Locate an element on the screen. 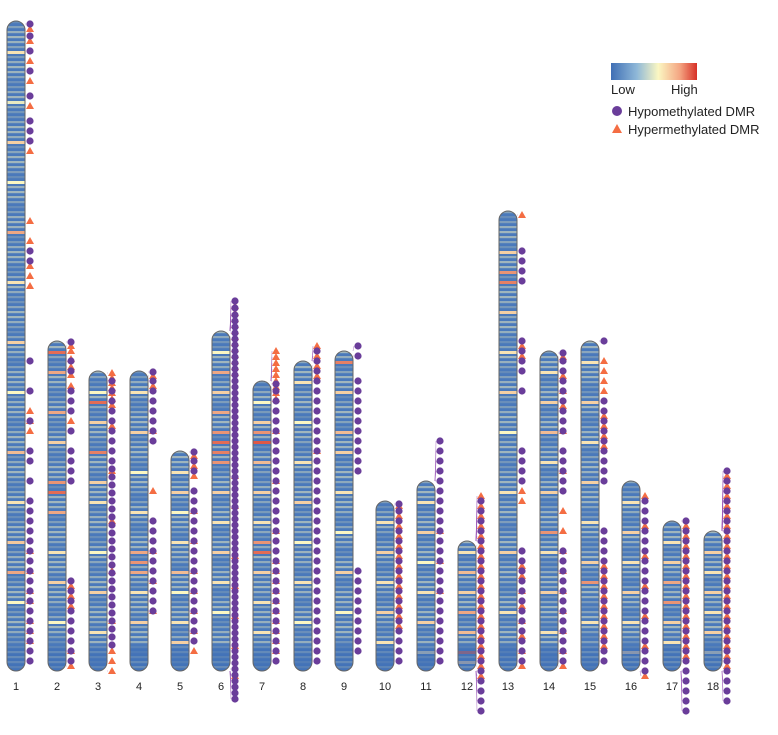  chromosome-15: 15 is located at coordinates (594, 515).